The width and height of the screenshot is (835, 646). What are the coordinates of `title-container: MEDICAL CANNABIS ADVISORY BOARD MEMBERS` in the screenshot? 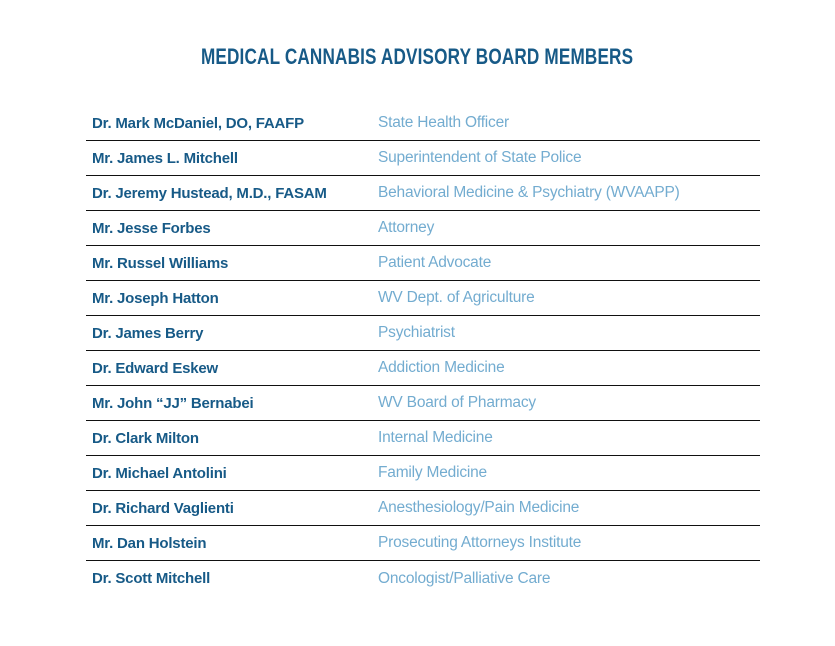 It's located at (417, 56).